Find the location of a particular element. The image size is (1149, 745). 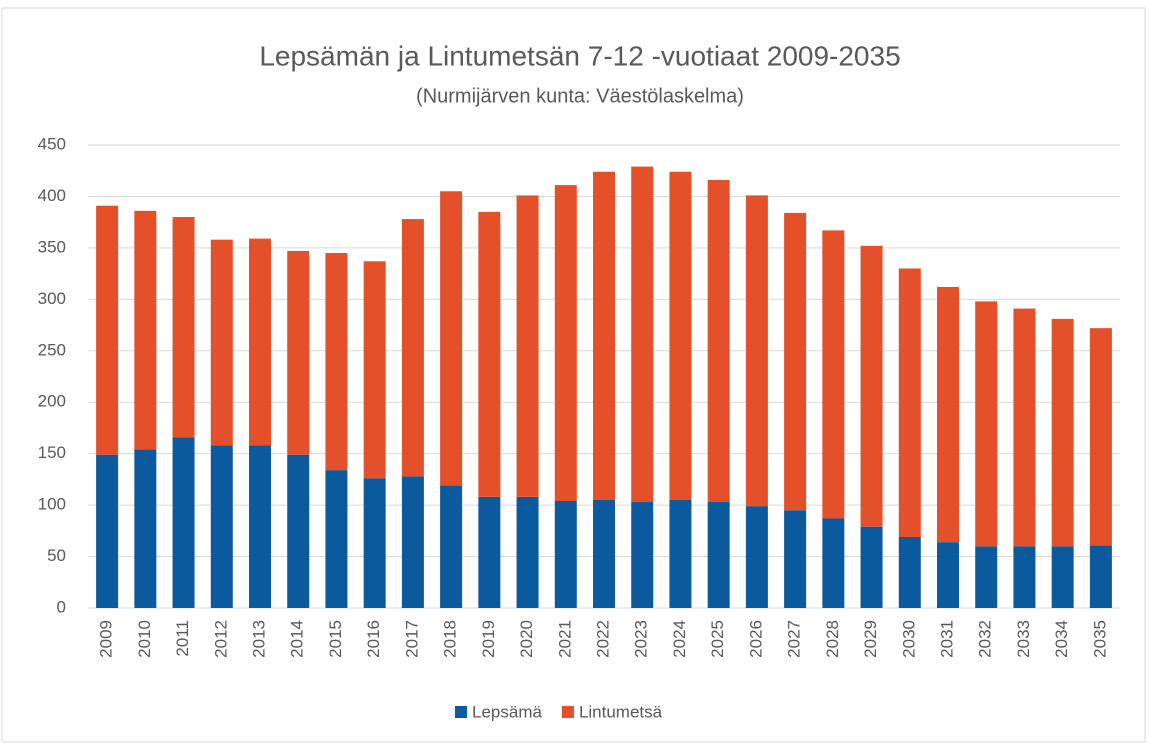

x-tick-label: 2024 is located at coordinates (679, 639).